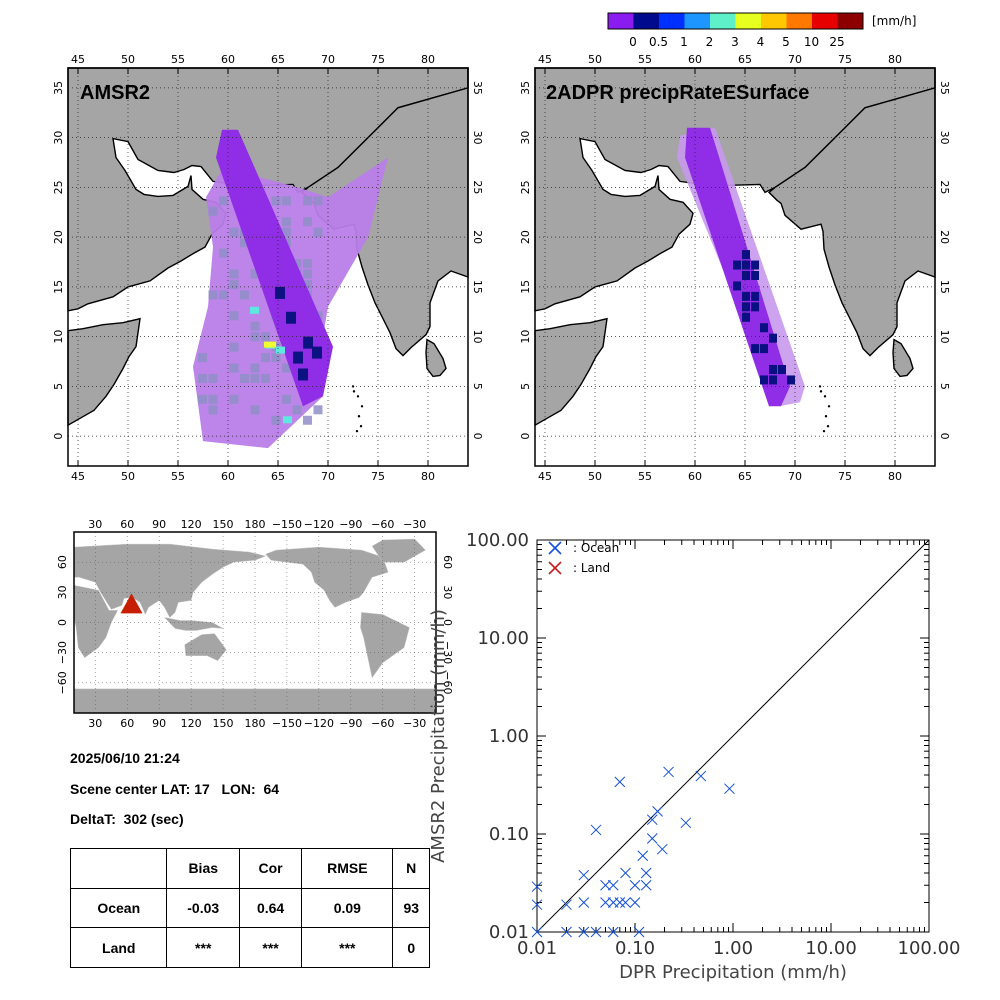 The height and width of the screenshot is (1000, 1000). What do you see at coordinates (127, 524) in the screenshot?
I see `globe-lon-label: 60` at bounding box center [127, 524].